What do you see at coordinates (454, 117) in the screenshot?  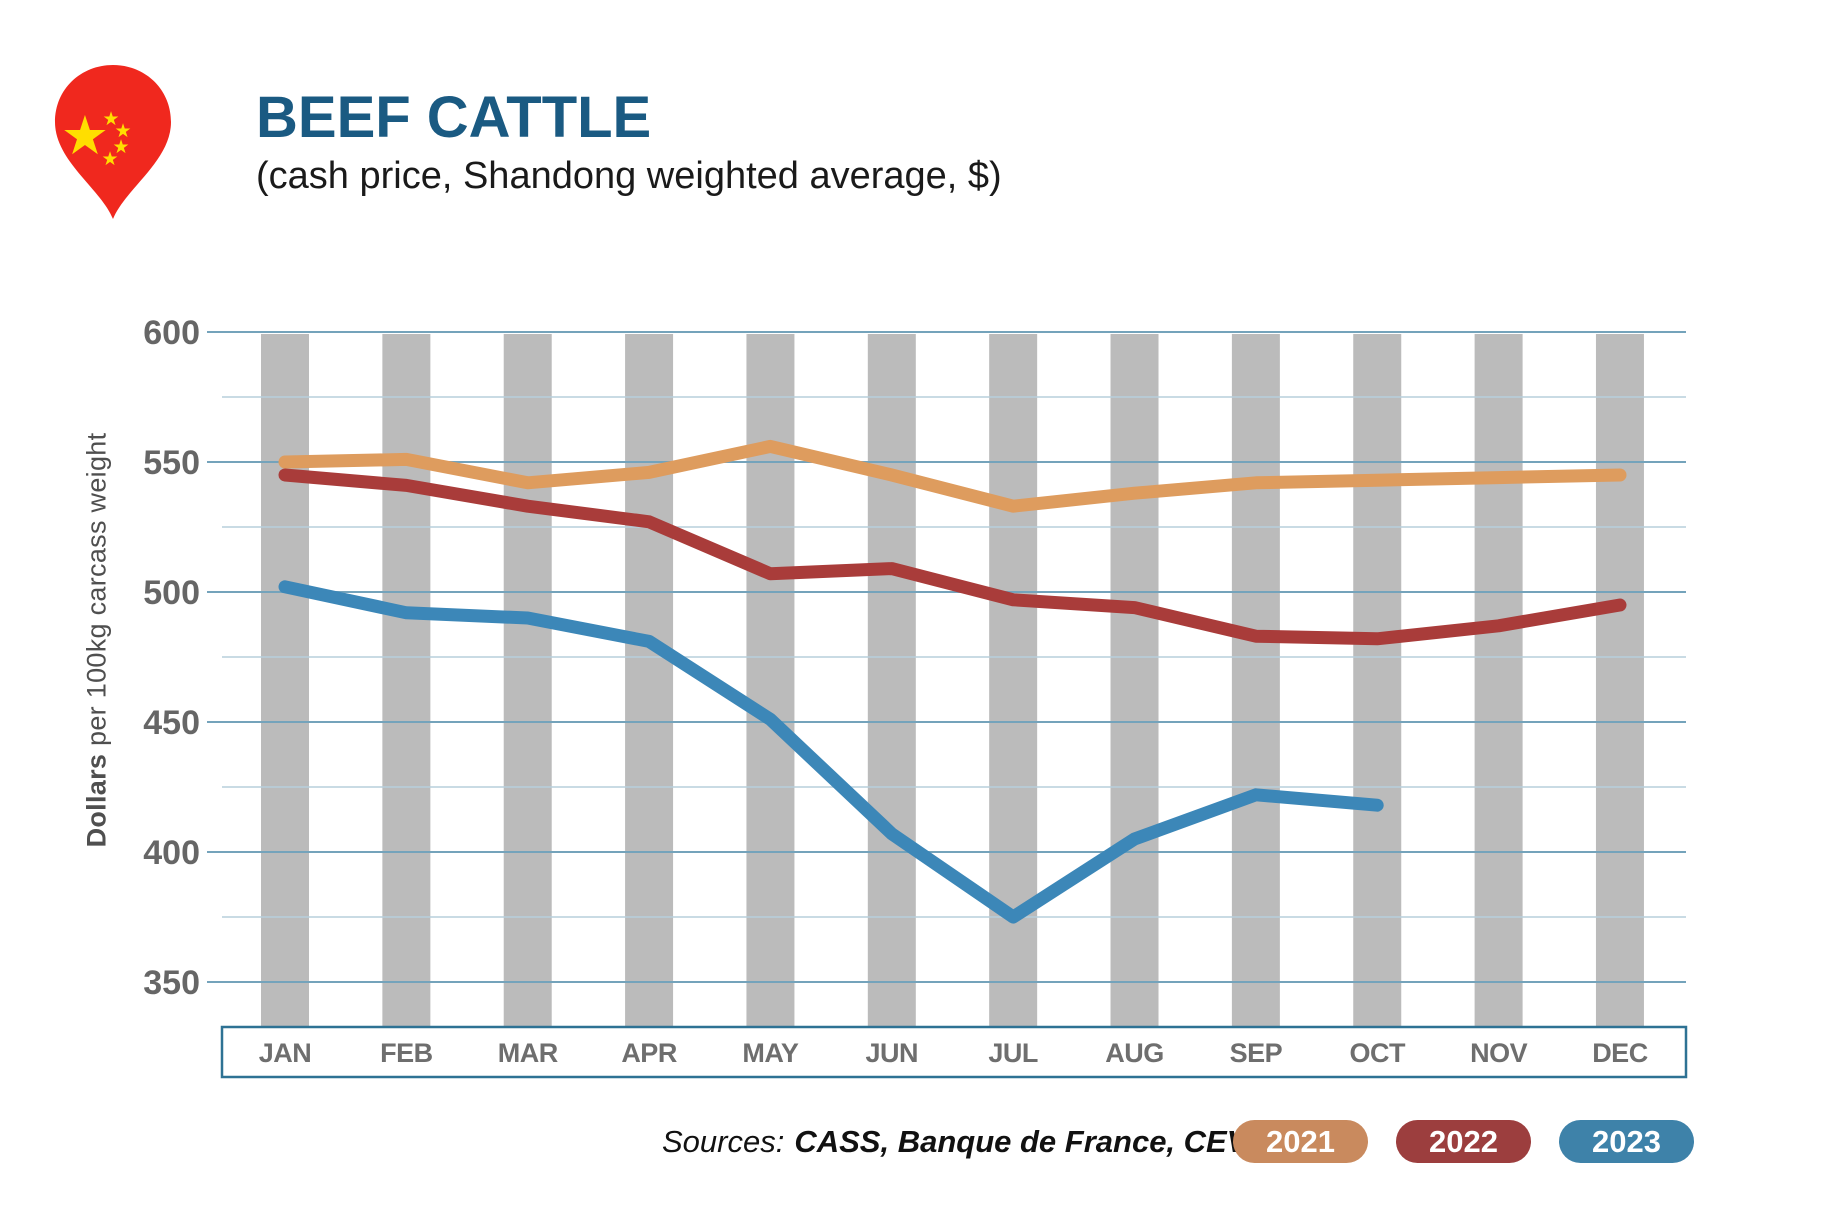 I see `page-title: BEEF CATTLE` at bounding box center [454, 117].